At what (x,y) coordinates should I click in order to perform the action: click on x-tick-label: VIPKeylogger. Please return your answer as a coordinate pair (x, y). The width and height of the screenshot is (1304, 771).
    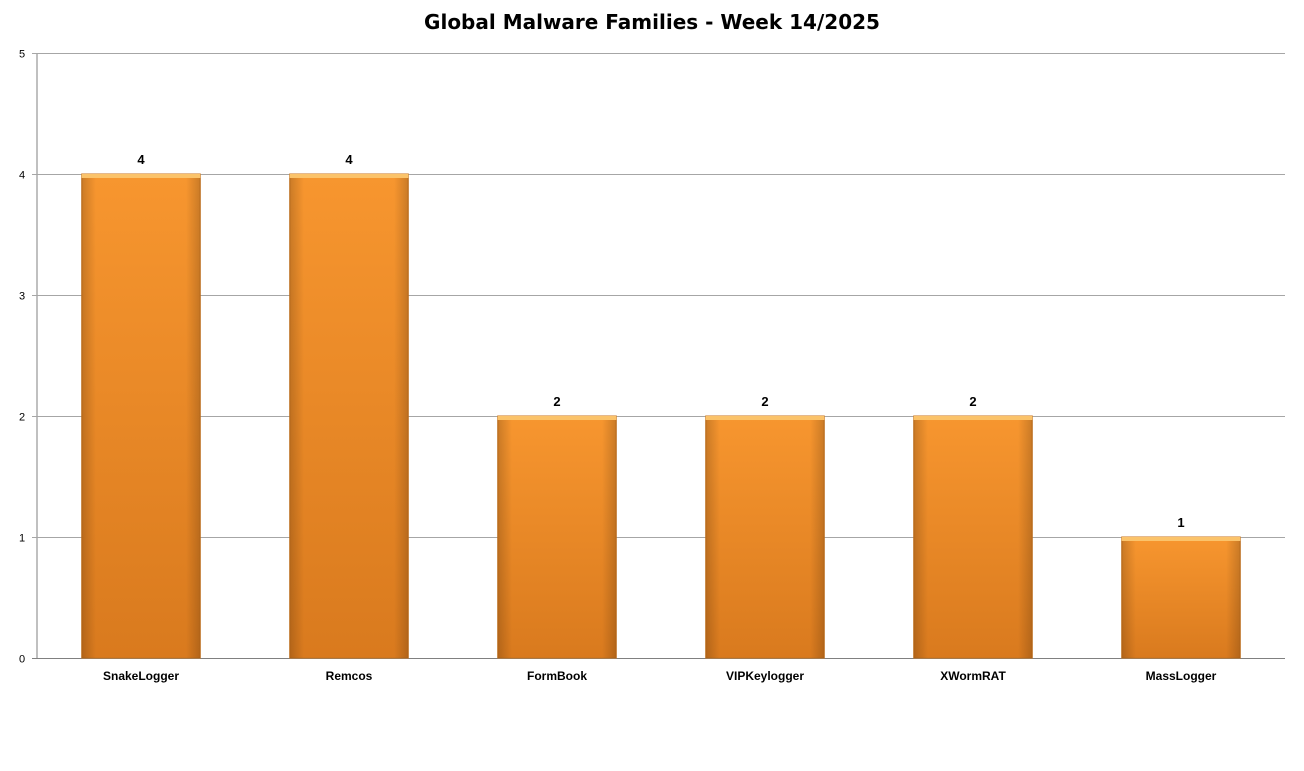
    Looking at the image, I should click on (765, 676).